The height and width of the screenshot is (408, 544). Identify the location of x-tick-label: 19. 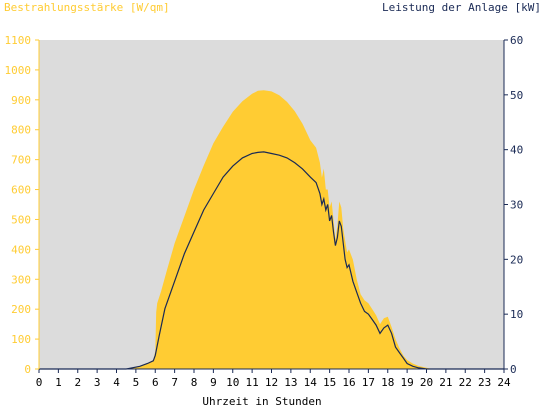
(407, 382).